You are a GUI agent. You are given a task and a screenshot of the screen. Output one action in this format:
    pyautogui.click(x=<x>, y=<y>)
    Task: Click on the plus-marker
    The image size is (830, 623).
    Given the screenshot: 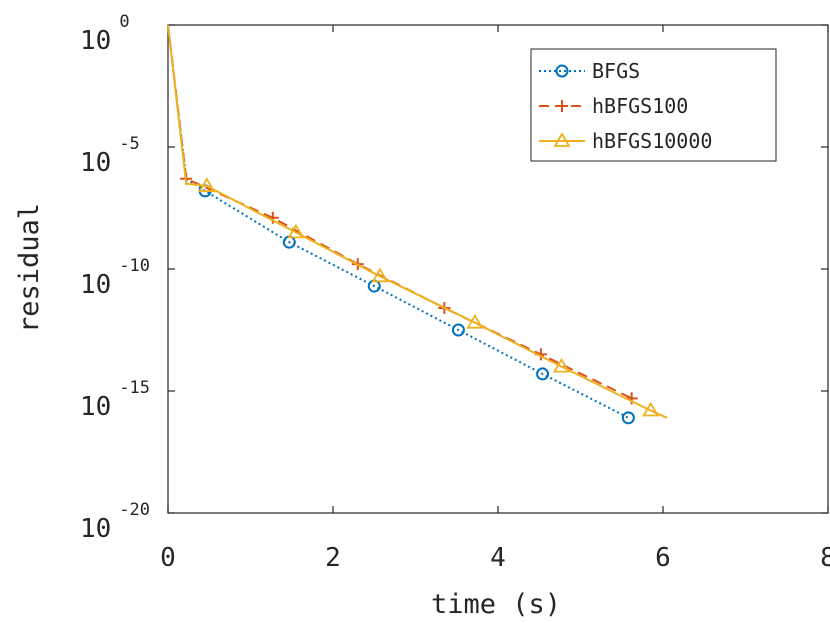 What is the action you would take?
    pyautogui.click(x=562, y=106)
    